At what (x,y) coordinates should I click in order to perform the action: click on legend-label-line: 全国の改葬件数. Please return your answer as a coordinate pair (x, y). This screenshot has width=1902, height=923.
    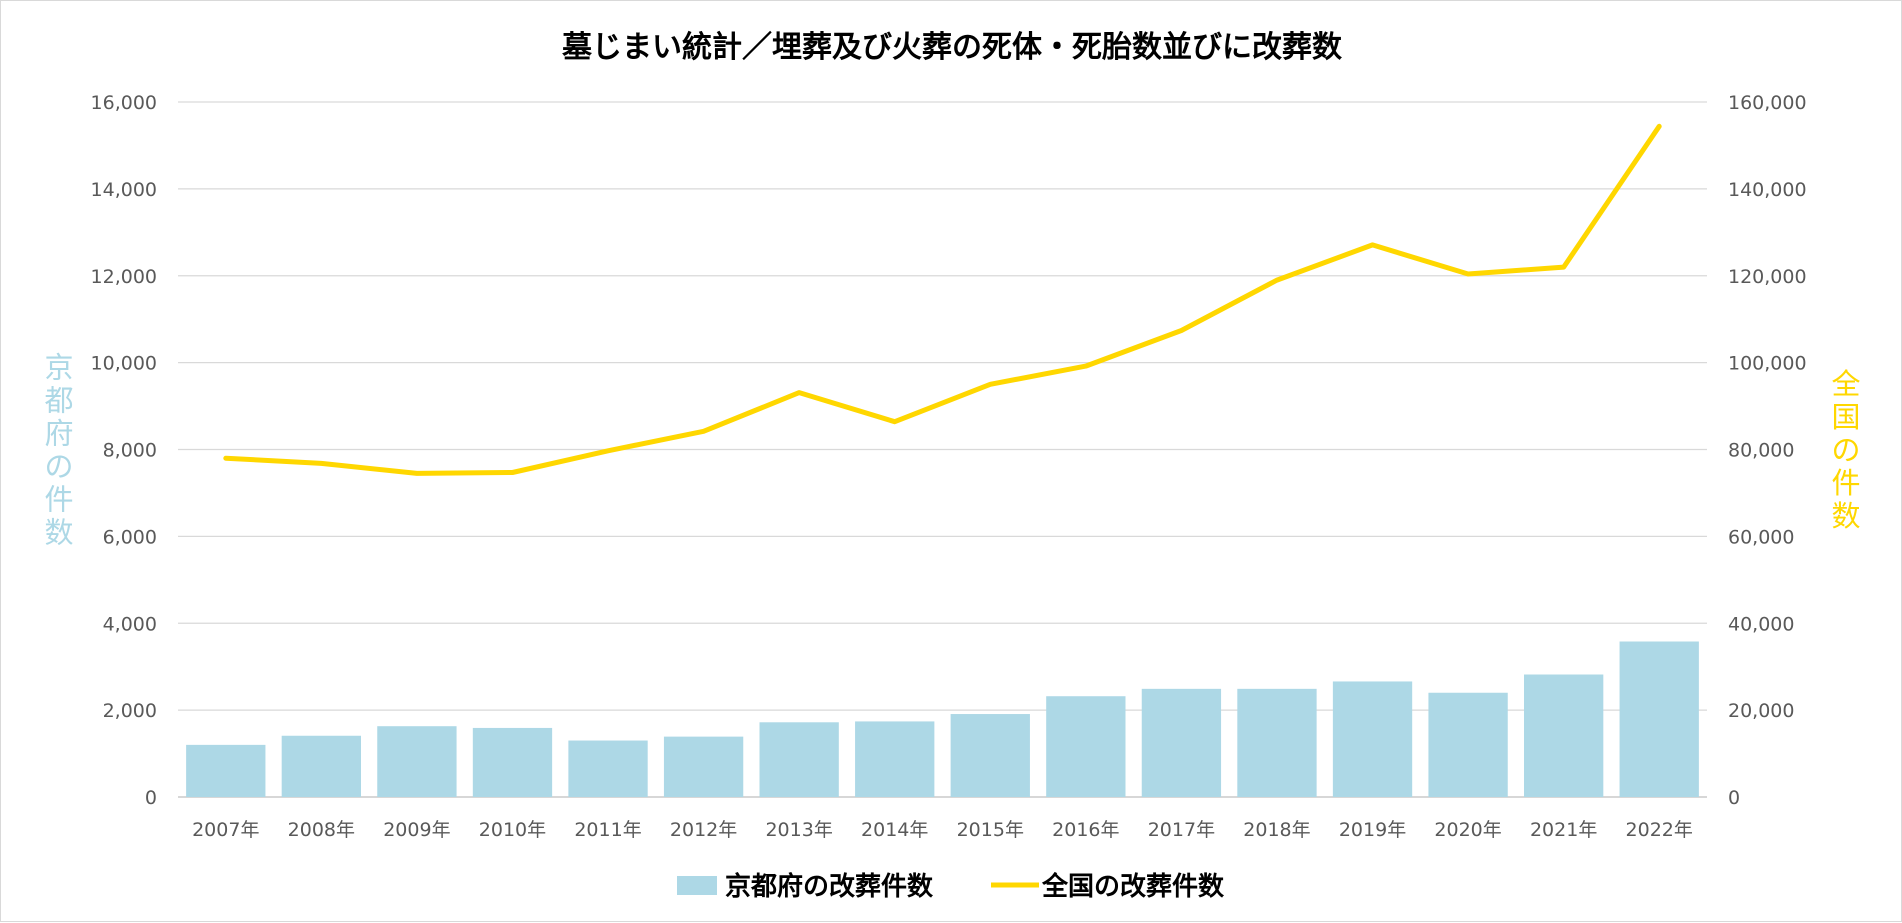
    Looking at the image, I should click on (1133, 886).